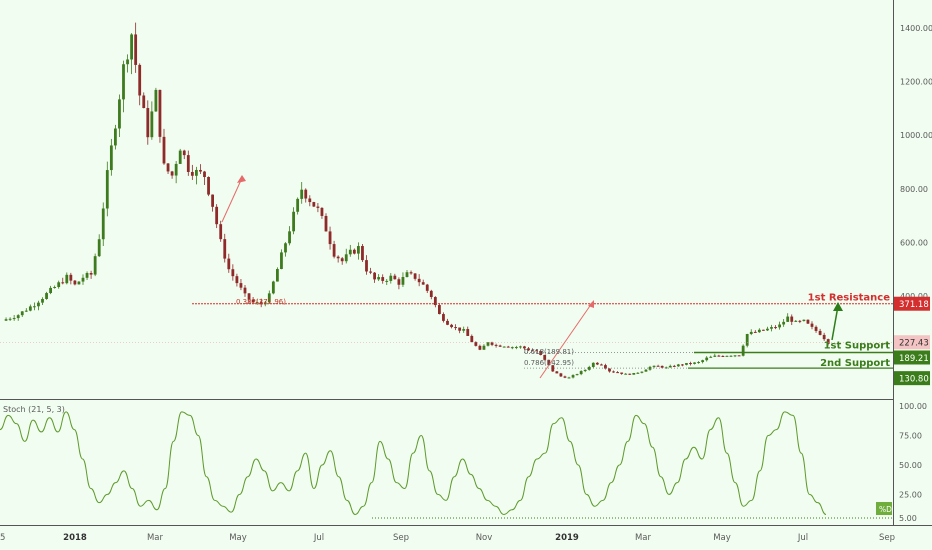 This screenshot has height=550, width=932. What do you see at coordinates (835, 323) in the screenshot?
I see `projection-arrow` at bounding box center [835, 323].